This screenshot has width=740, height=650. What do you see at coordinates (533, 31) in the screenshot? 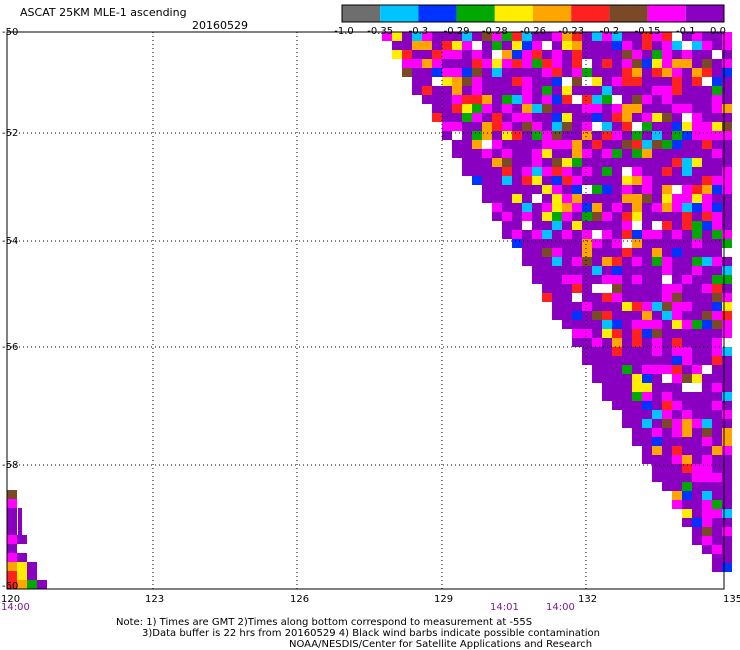
I see `colorbar-label: -0.26` at bounding box center [533, 31].